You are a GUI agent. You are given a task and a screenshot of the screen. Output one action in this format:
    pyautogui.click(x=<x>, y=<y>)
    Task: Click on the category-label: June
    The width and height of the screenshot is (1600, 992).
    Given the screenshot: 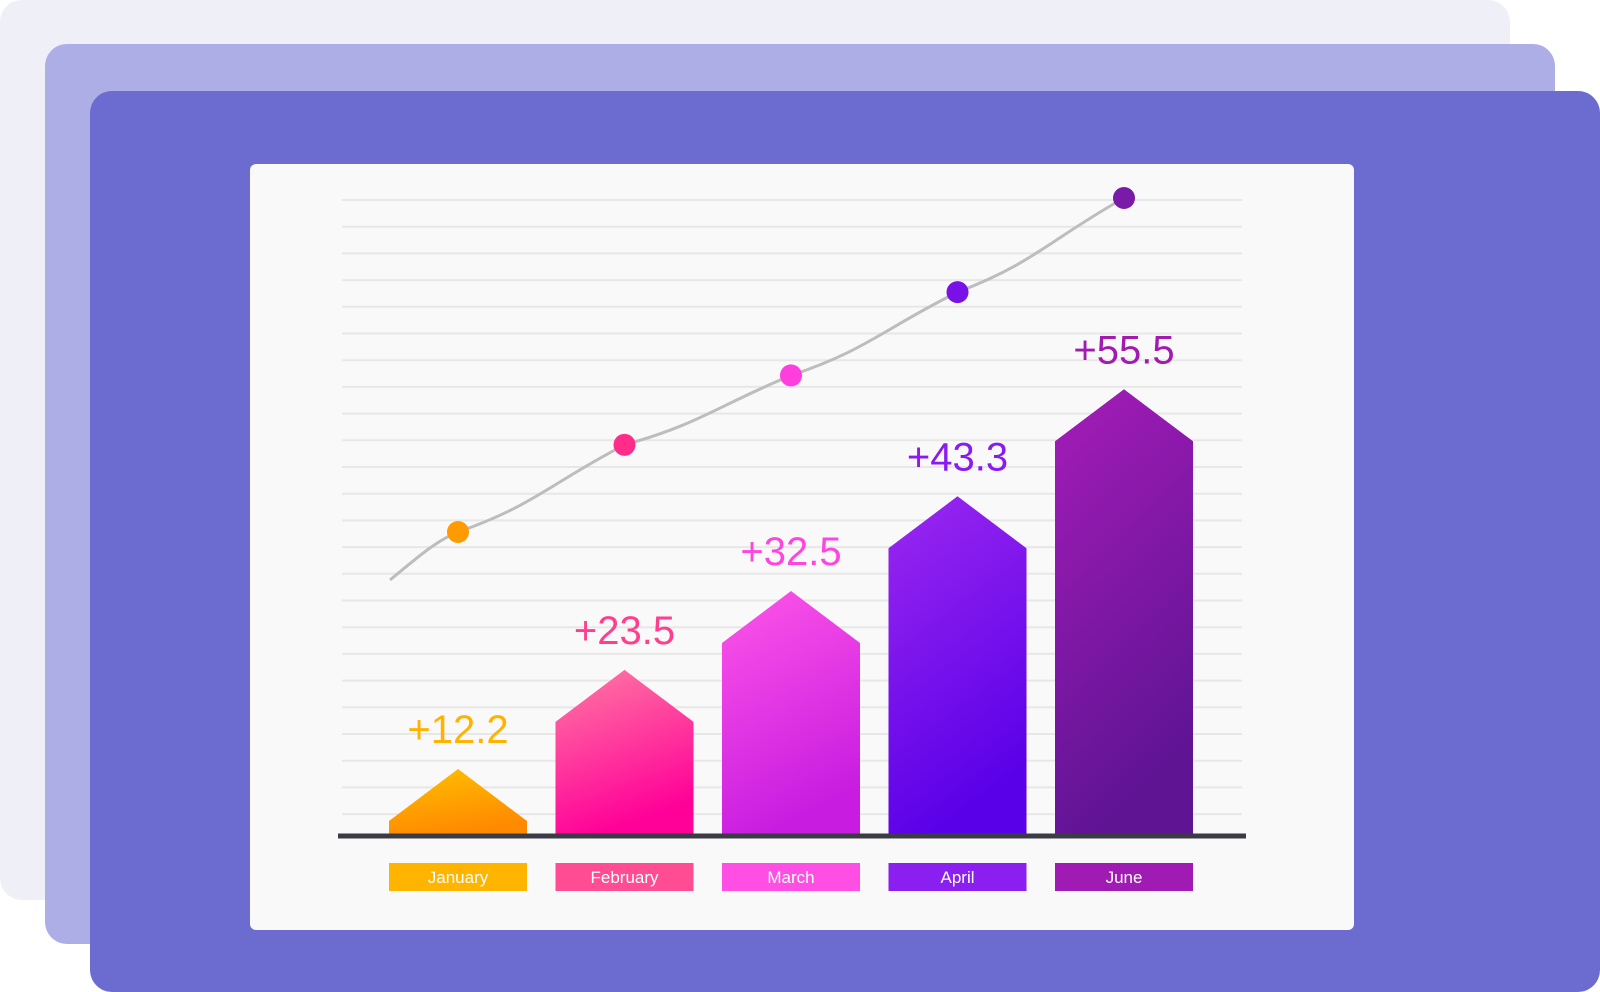 What is the action you would take?
    pyautogui.click(x=1124, y=877)
    